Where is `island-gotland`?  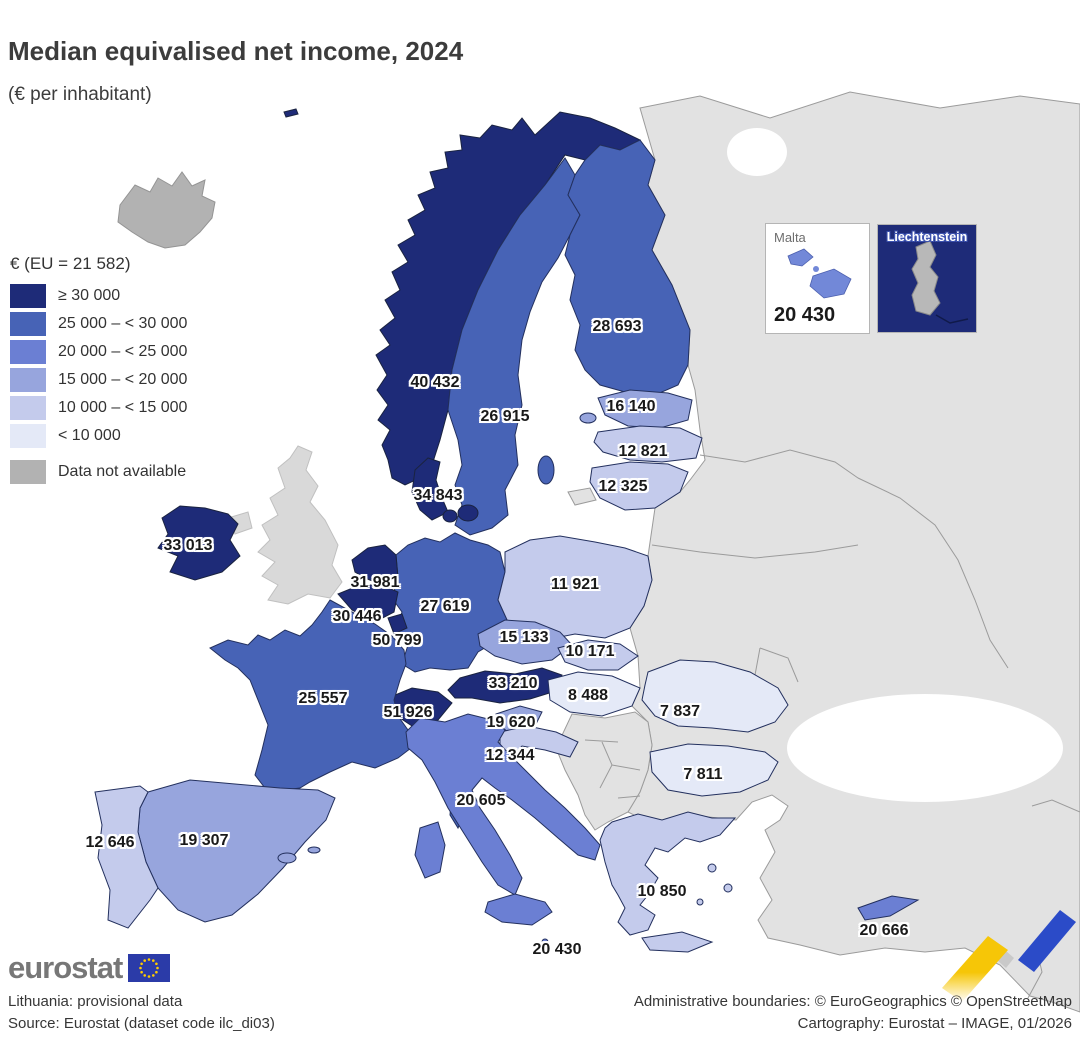 island-gotland is located at coordinates (546, 470).